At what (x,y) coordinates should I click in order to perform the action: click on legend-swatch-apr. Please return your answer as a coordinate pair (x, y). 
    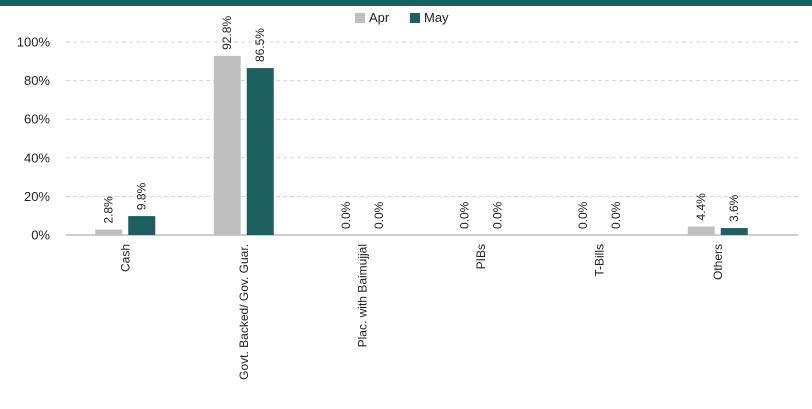
    Looking at the image, I should click on (360, 18).